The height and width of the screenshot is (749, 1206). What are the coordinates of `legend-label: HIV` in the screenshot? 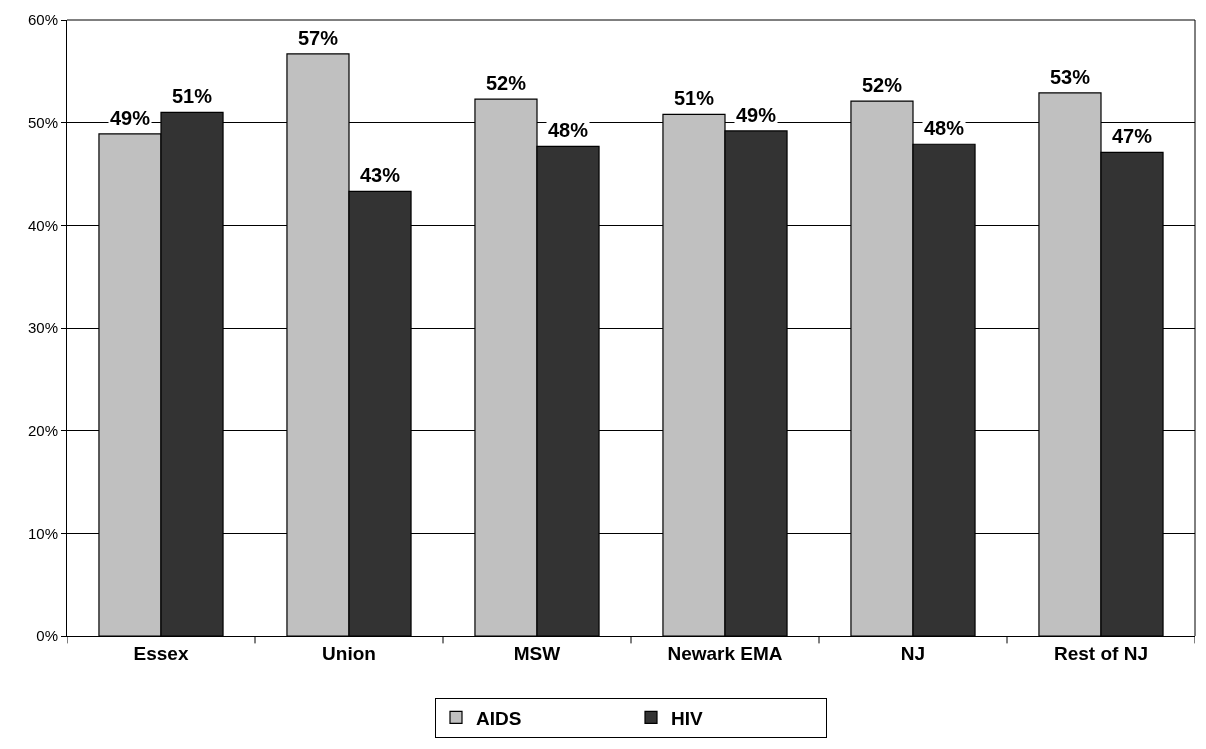 It's located at (687, 718).